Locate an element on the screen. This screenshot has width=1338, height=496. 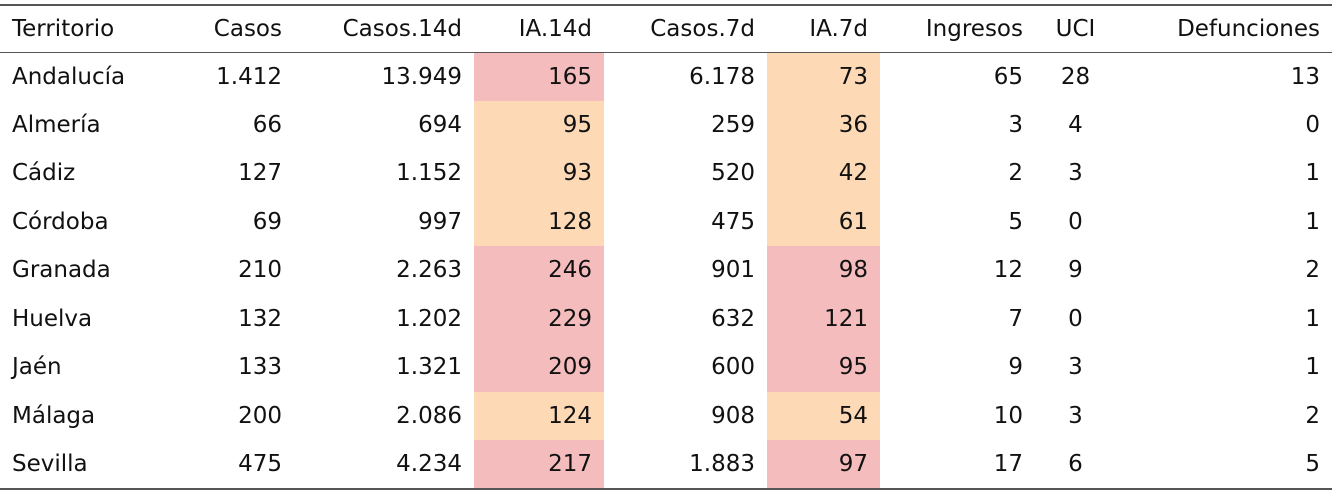
header-ia-7d: IA.7d is located at coordinates (838, 28).